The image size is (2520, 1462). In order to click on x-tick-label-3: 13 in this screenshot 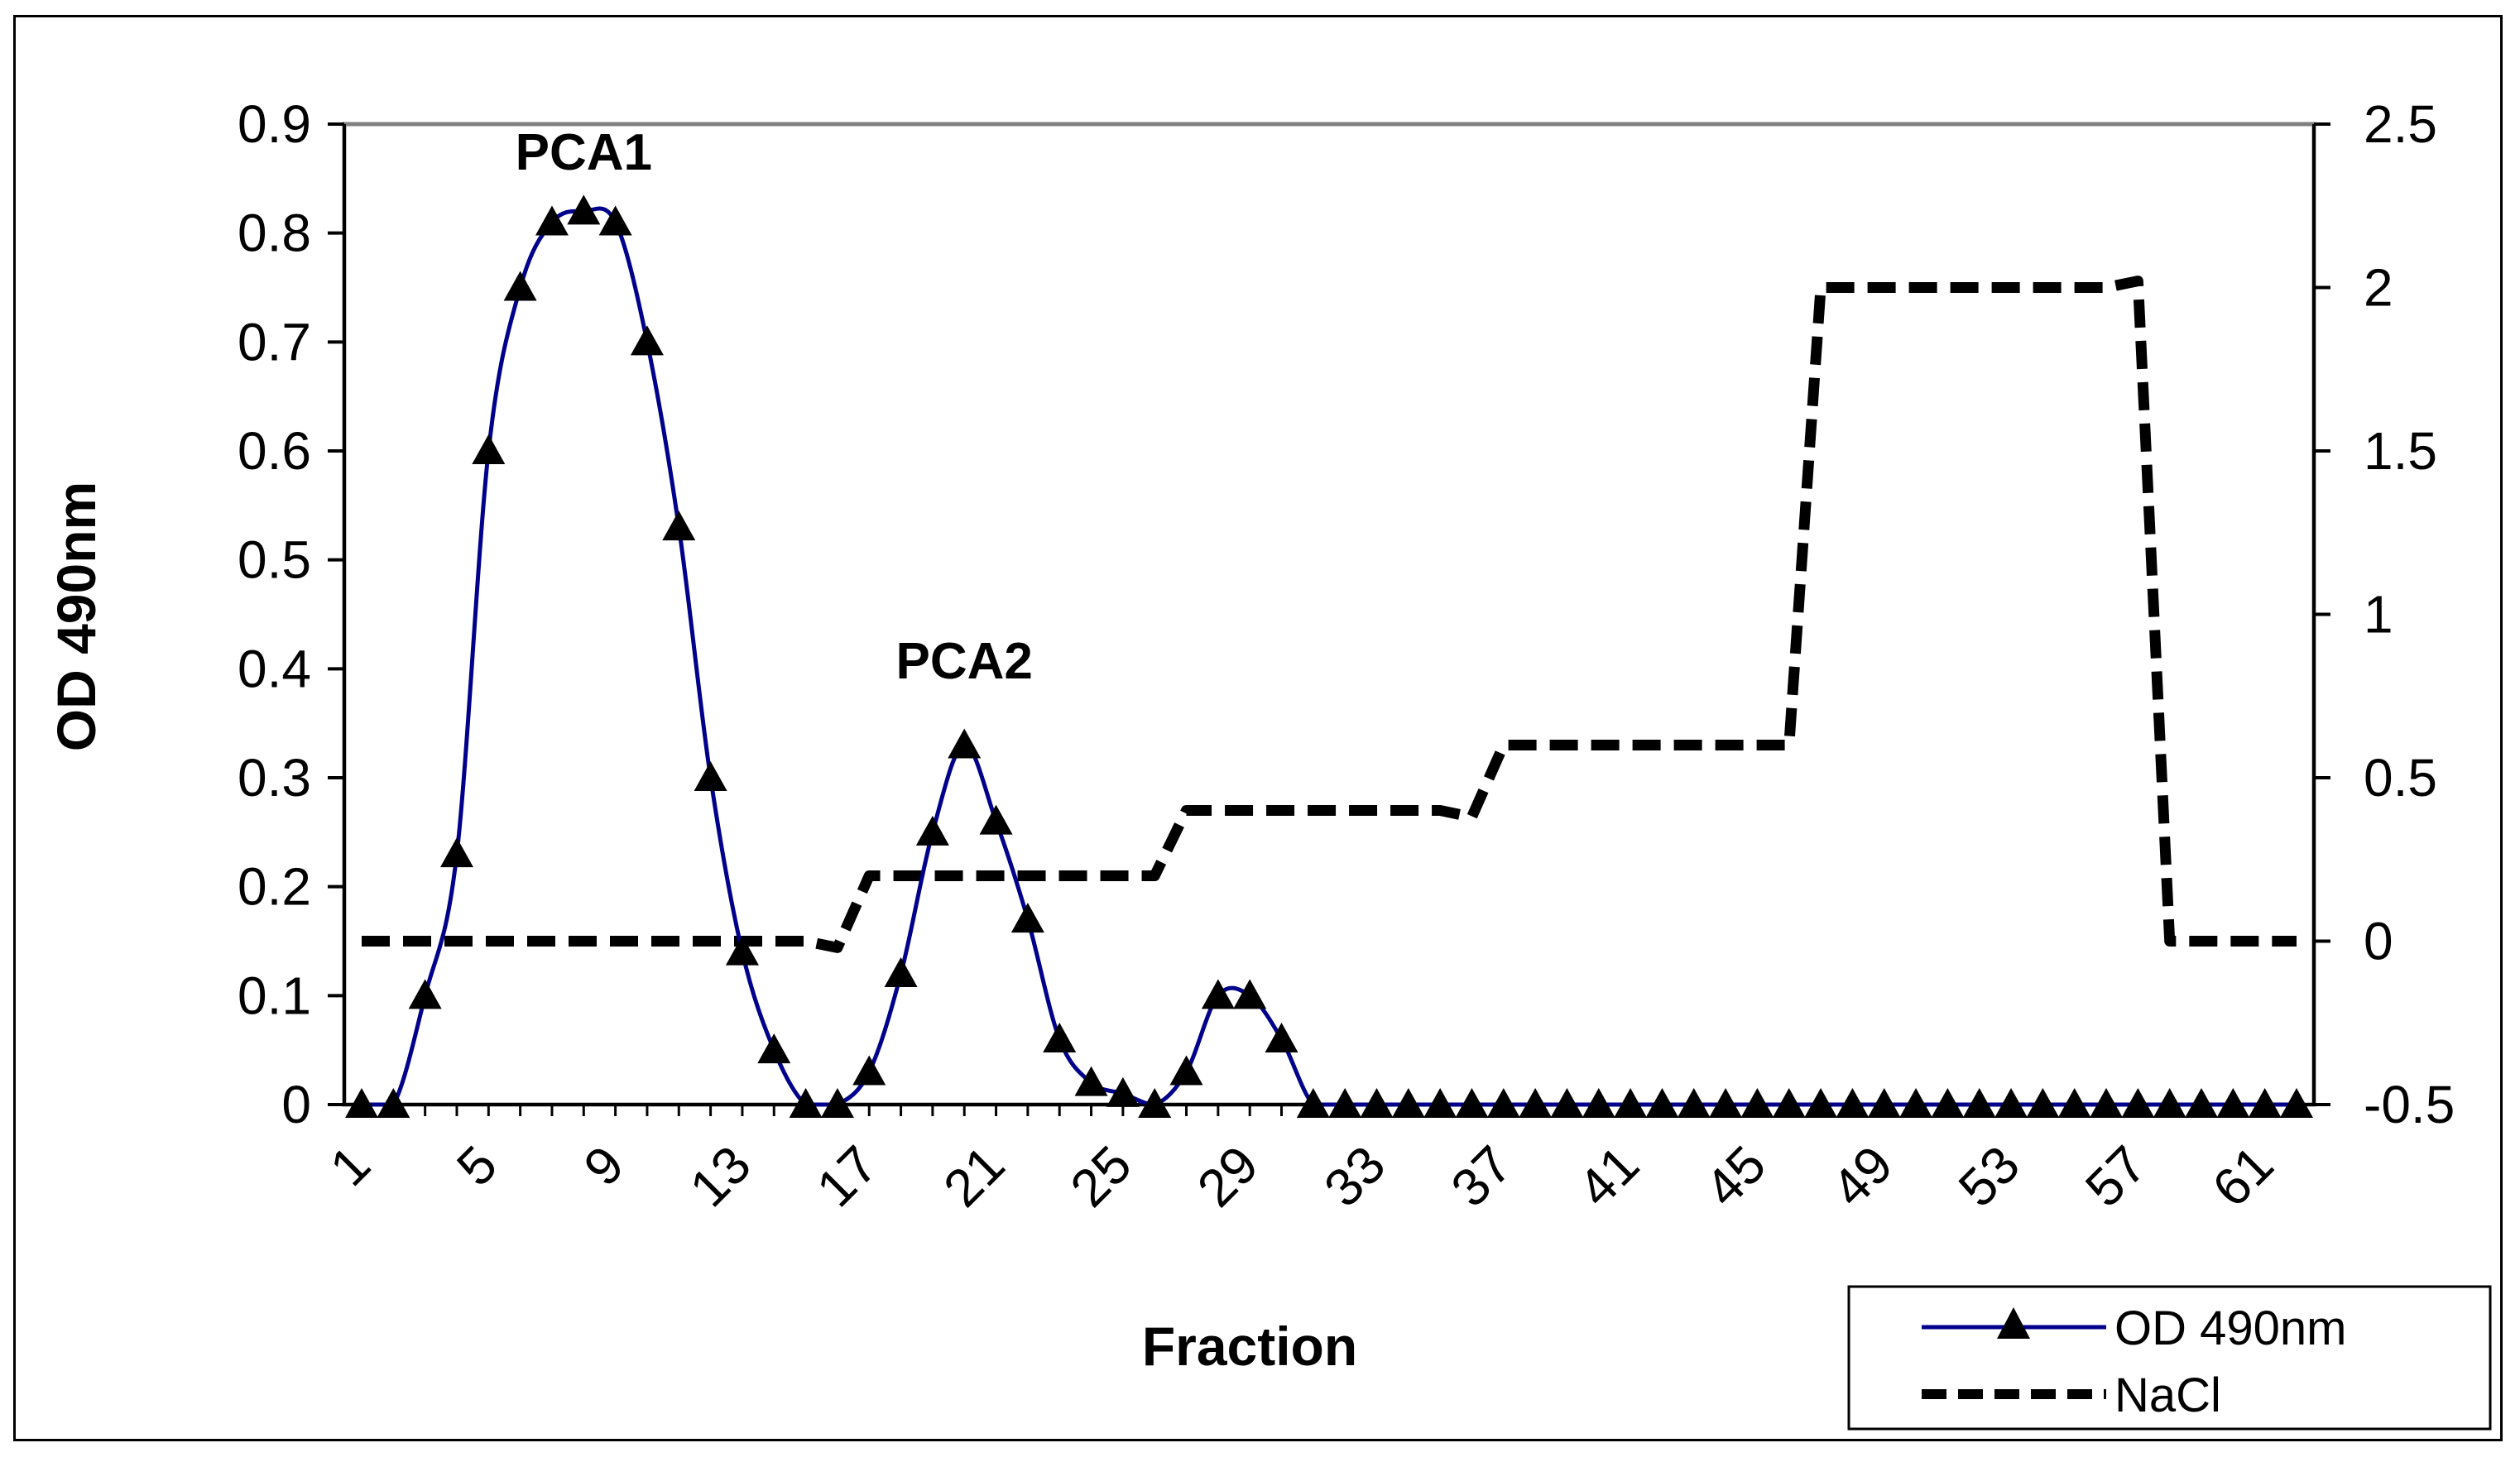, I will do `click(720, 1176)`.